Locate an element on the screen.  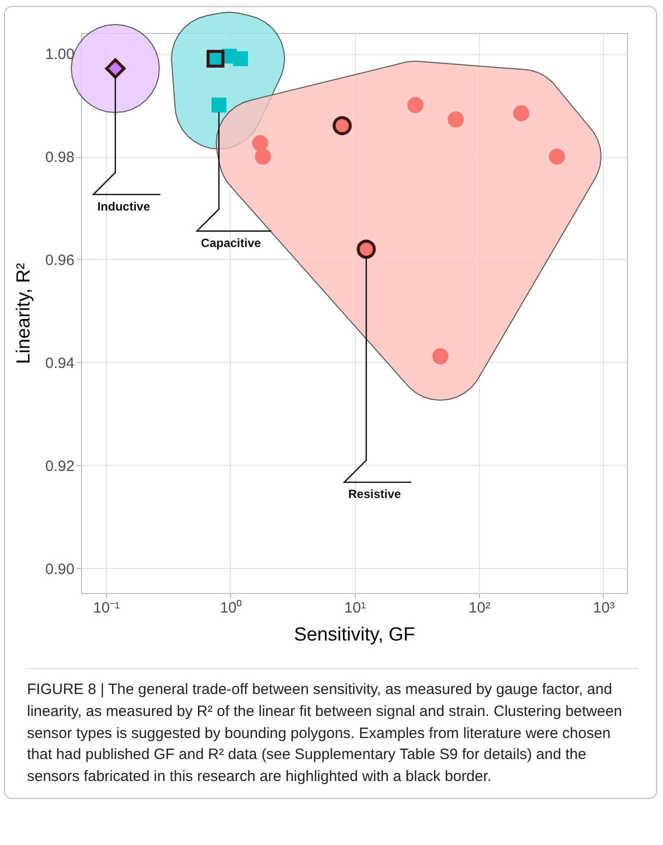
x-tick-label: 10⁻¹ is located at coordinates (106, 608).